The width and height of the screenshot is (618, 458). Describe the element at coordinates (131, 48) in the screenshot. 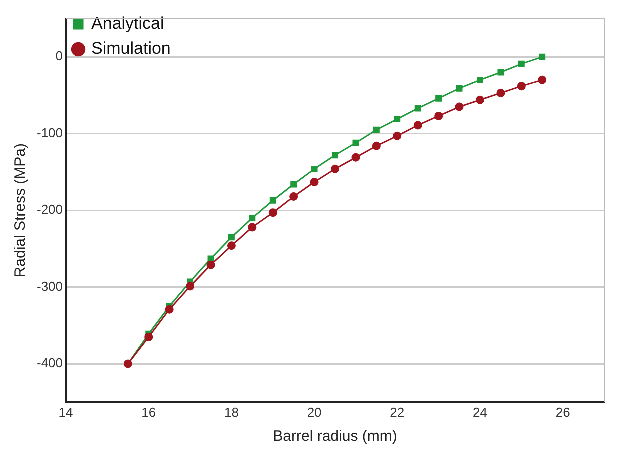

I see `legend-label: Simulation` at that location.